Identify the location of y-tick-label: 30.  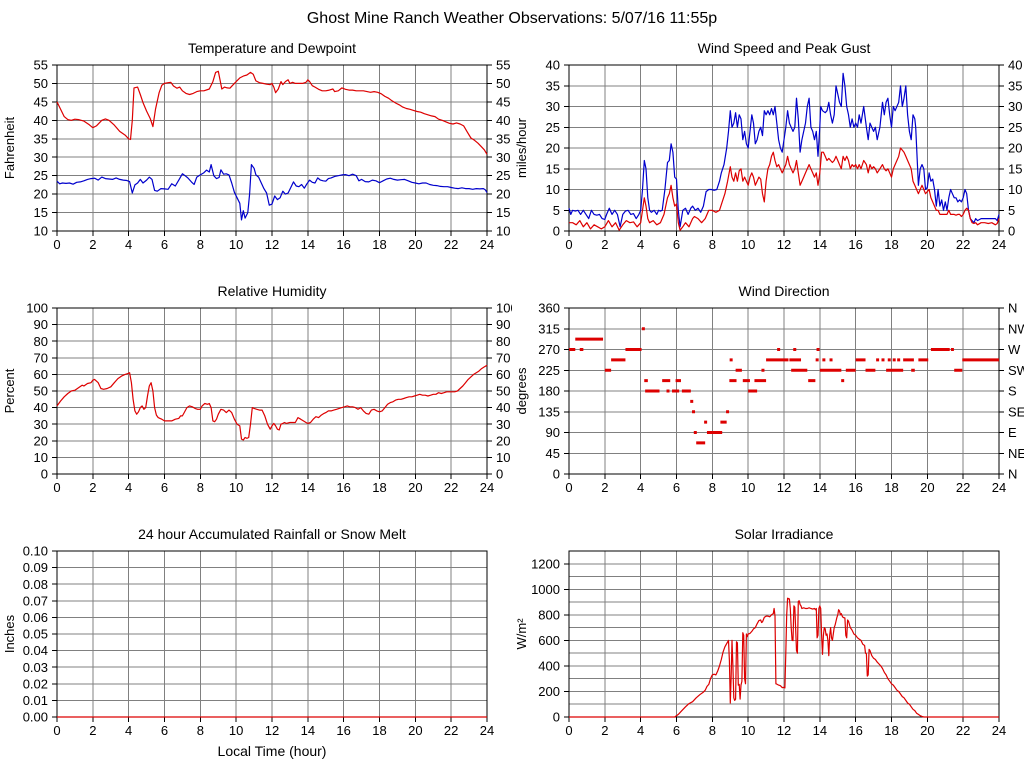
(553, 106).